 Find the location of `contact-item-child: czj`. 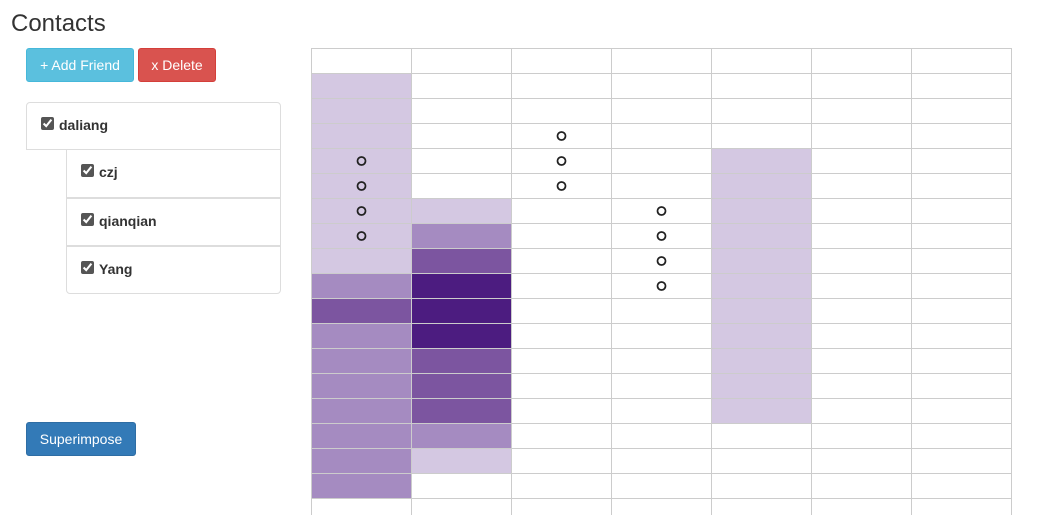

contact-item-child: czj is located at coordinates (173, 174).